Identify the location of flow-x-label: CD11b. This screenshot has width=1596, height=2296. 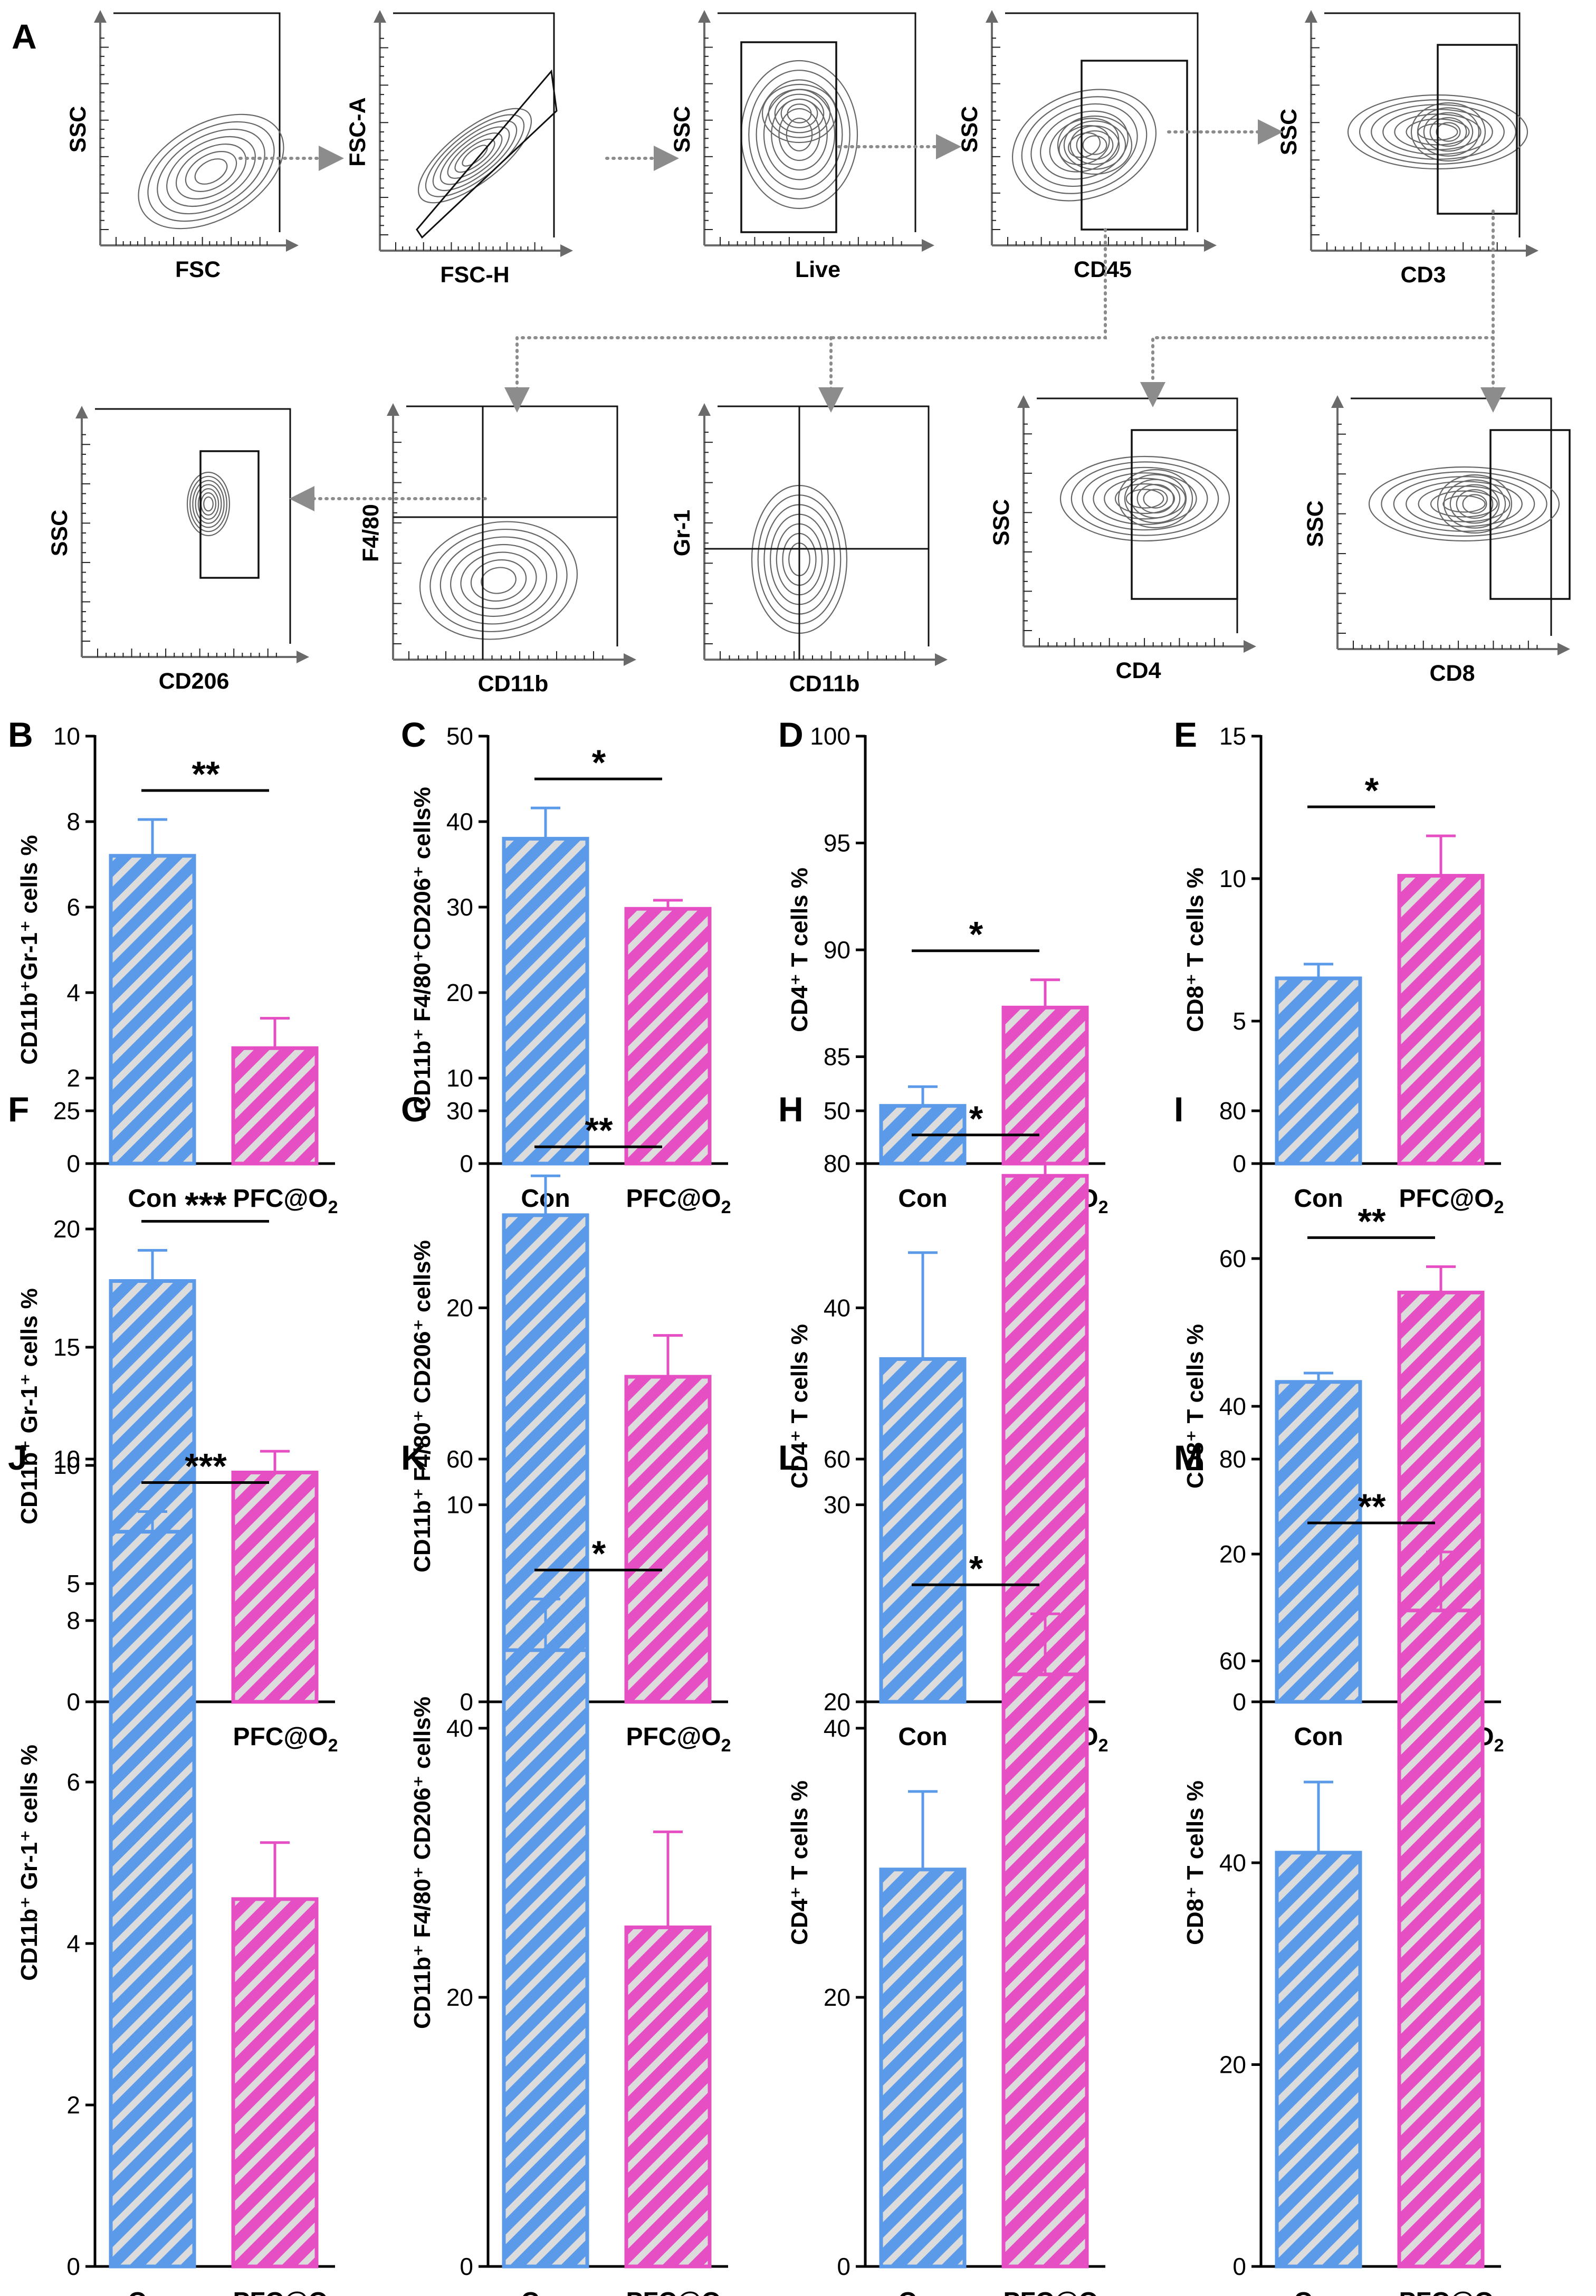
(513, 684).